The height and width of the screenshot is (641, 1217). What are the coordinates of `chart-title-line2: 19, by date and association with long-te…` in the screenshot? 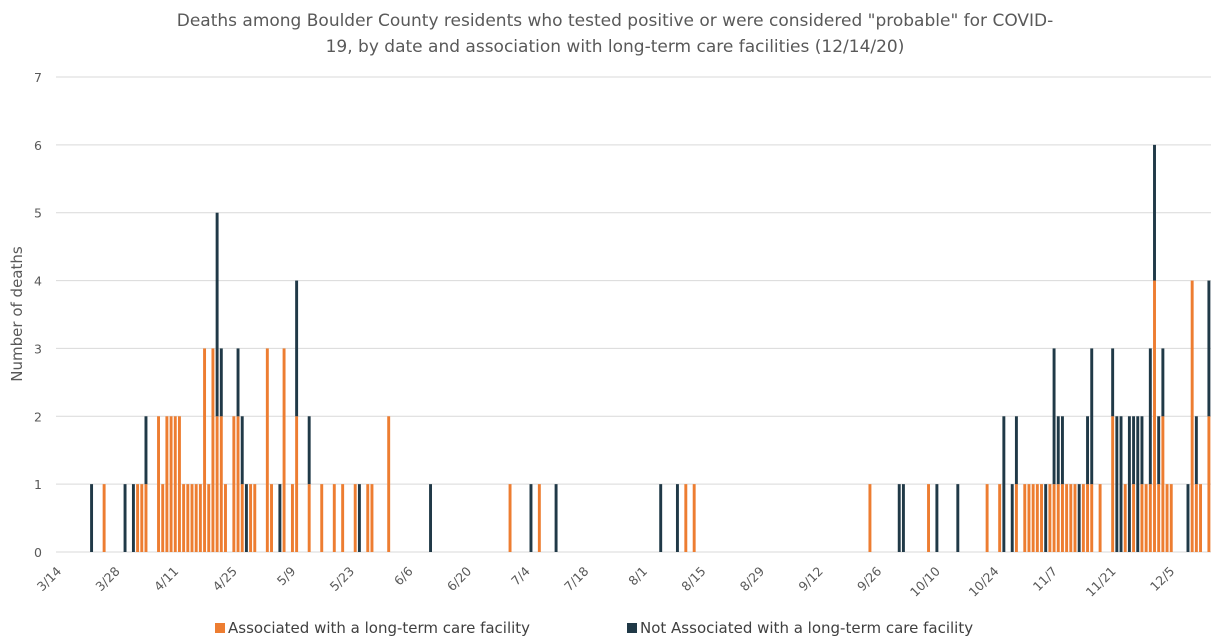 It's located at (615, 47).